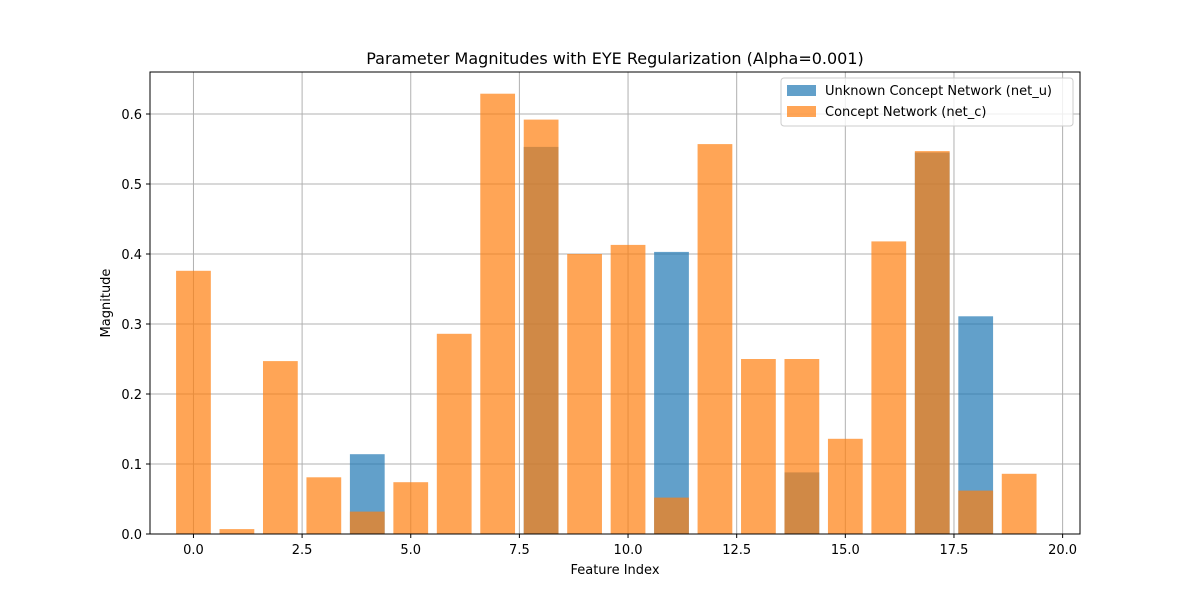 Image resolution: width=1200 pixels, height=604 pixels. Describe the element at coordinates (905, 112) in the screenshot. I see `legend-label-net-c: Concept Network (net_c)` at that location.